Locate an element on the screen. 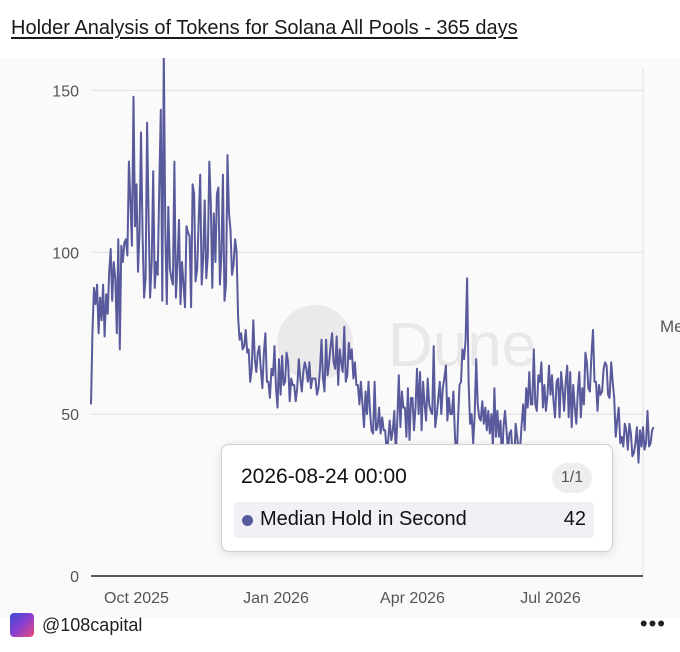 The width and height of the screenshot is (680, 652). tooltip-date: 2026-08-24 00:00 is located at coordinates (324, 476).